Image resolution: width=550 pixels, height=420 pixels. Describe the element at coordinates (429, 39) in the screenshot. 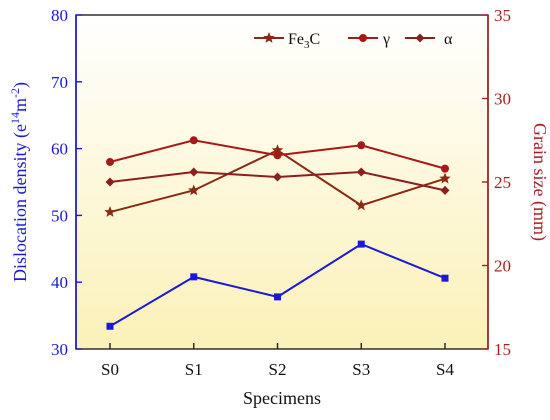

I see `legend-item-alpha: α` at that location.